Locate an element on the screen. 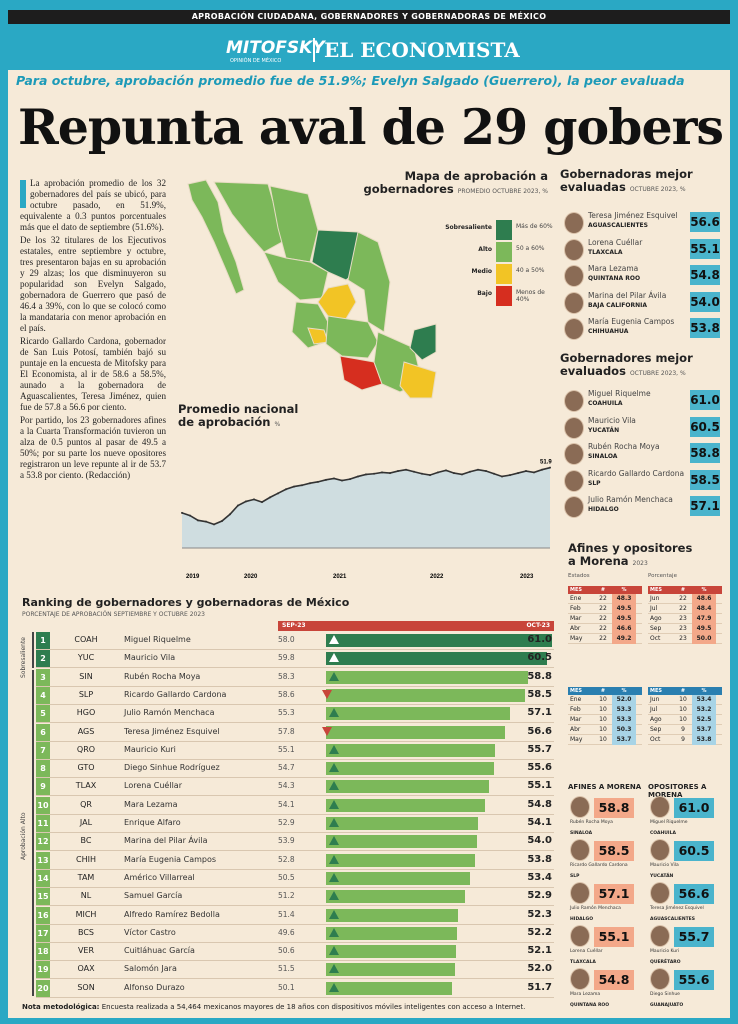  ranking-row: 4 SLP Ricardo Gallardo Cardona 58.6 58.5 is located at coordinates (295, 695).